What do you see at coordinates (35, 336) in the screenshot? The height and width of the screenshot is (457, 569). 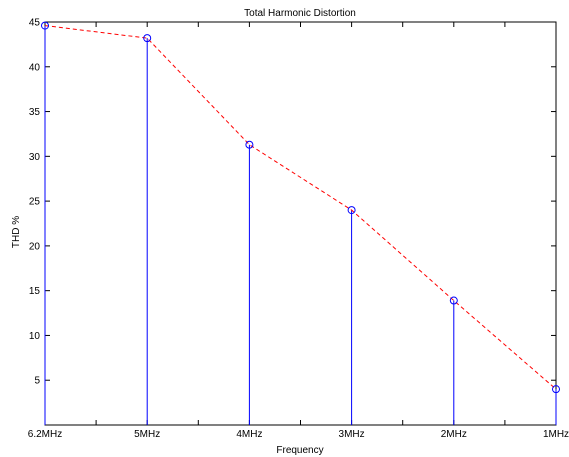 I see `y-tick-label: 10` at bounding box center [35, 336].